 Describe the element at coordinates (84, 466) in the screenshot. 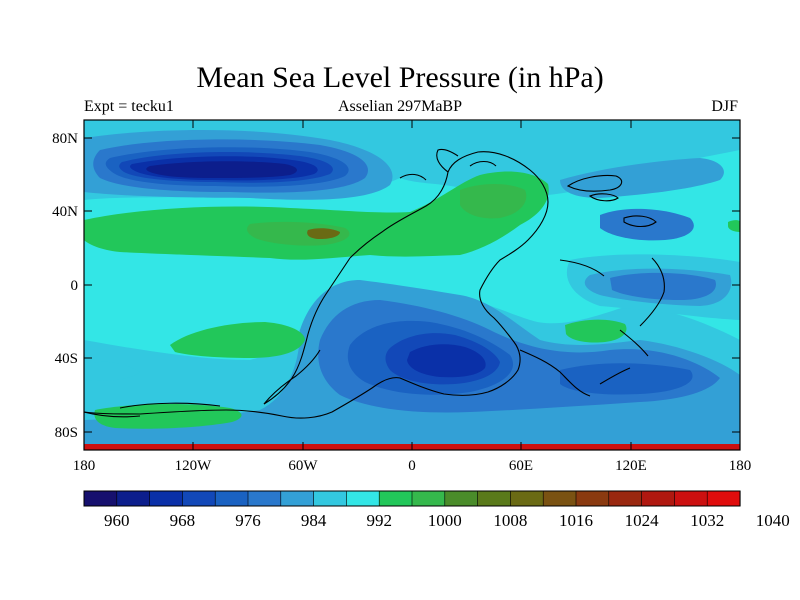

I see `lon-label-180w: 180` at that location.